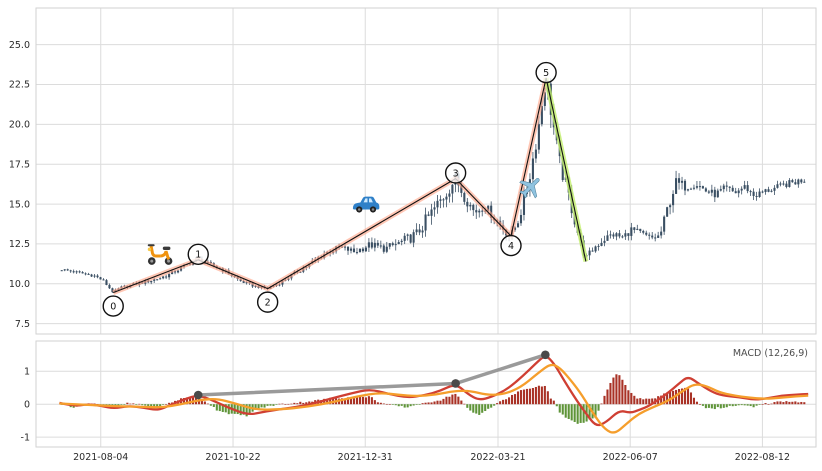 The height and width of the screenshot is (471, 822). Describe the element at coordinates (19, 45) in the screenshot. I see `price-y-tick-label: 25.0` at that location.